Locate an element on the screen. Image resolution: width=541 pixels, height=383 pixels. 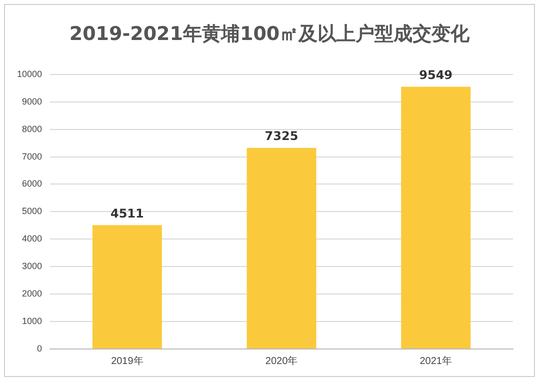
y-tick-label: 10000 is located at coordinates (29, 73).